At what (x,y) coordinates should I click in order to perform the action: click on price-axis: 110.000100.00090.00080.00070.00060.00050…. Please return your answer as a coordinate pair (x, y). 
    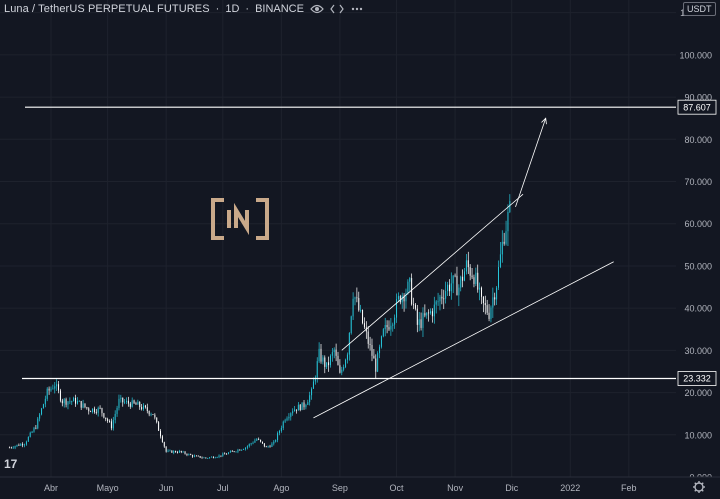
    Looking at the image, I should click on (698, 249).